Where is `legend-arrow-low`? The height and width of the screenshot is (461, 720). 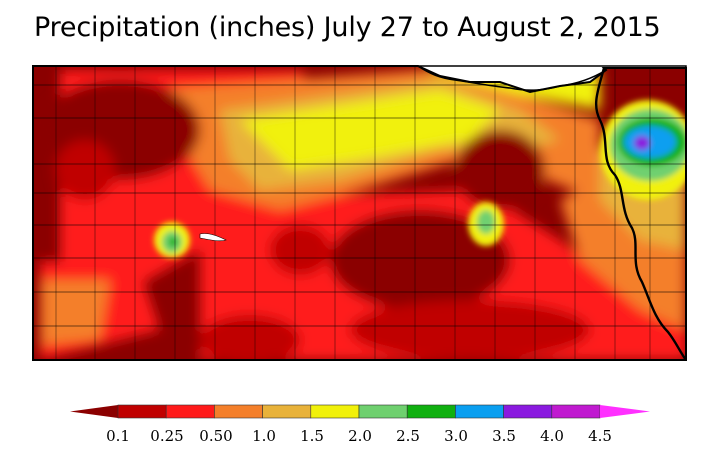 legend-arrow-low is located at coordinates (94, 411).